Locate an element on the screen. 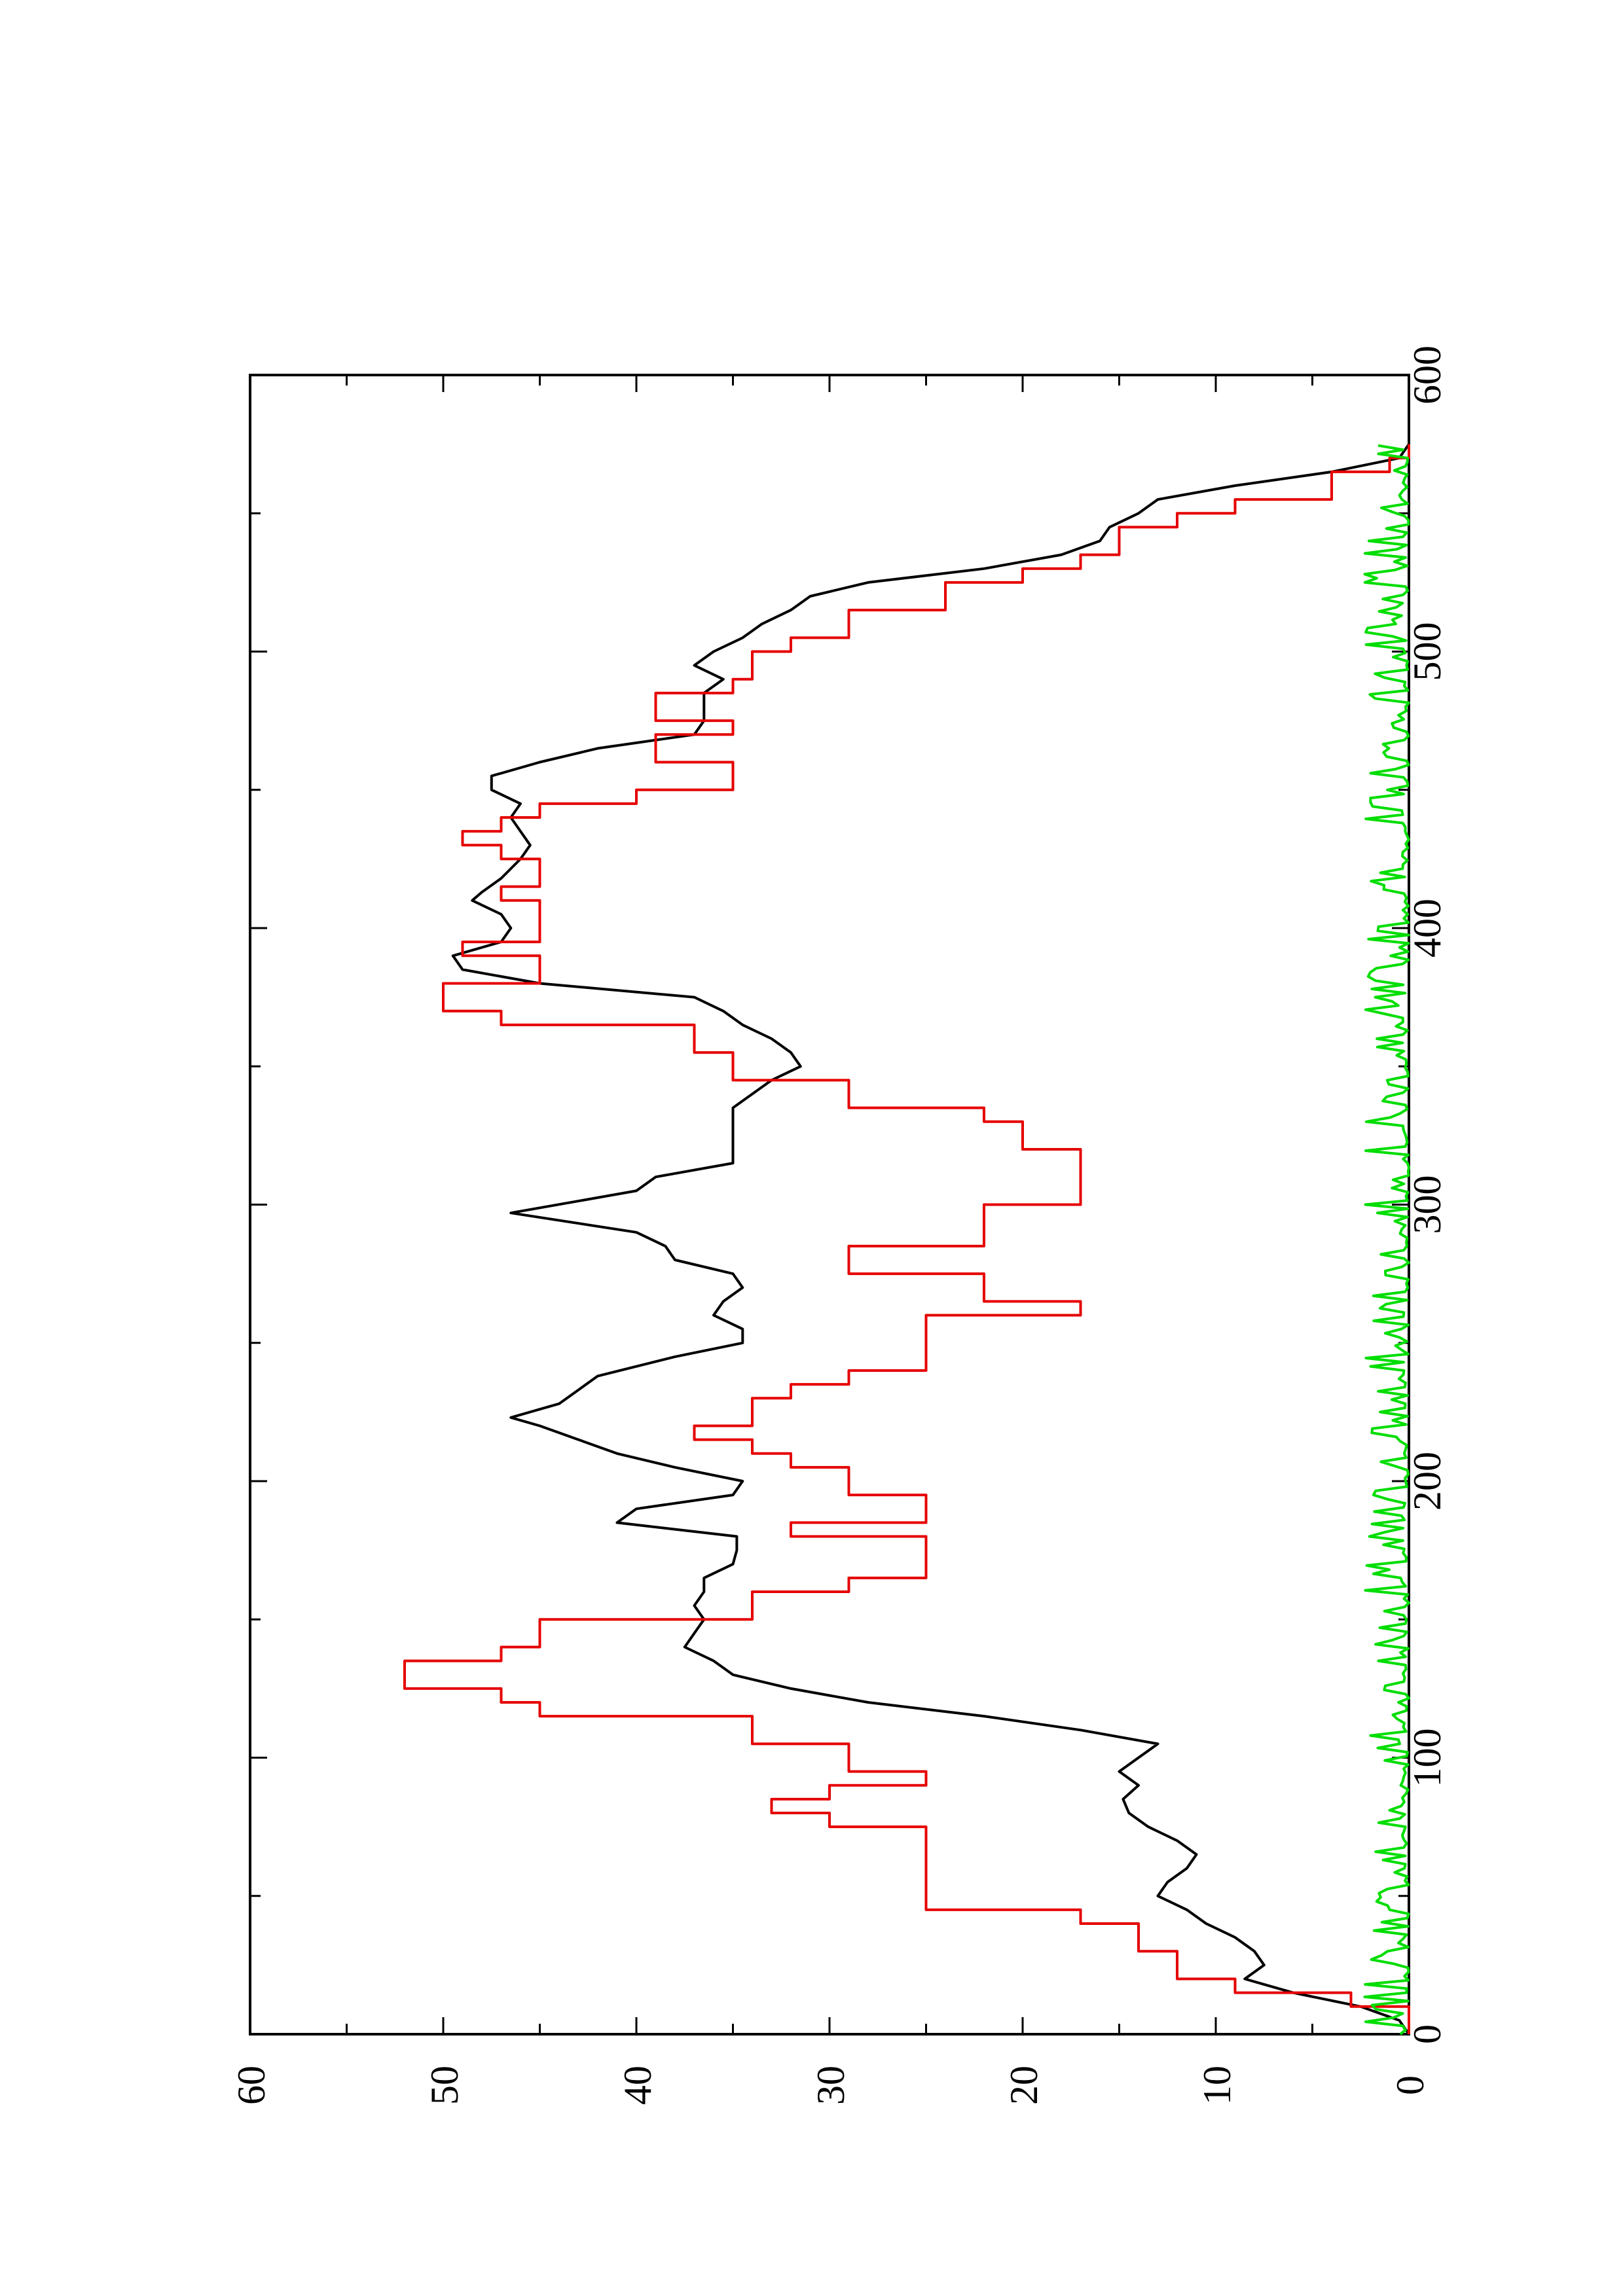  y-tick-label: 40 is located at coordinates (637, 2085).